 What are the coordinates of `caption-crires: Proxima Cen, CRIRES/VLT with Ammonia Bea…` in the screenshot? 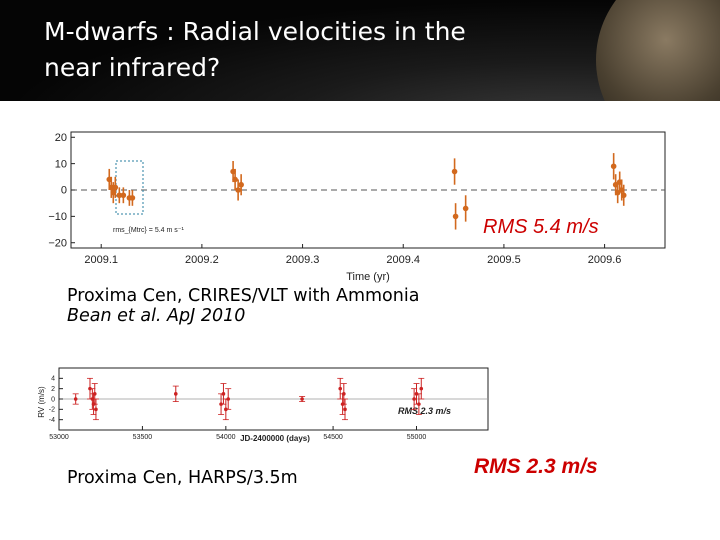 It's located at (243, 306).